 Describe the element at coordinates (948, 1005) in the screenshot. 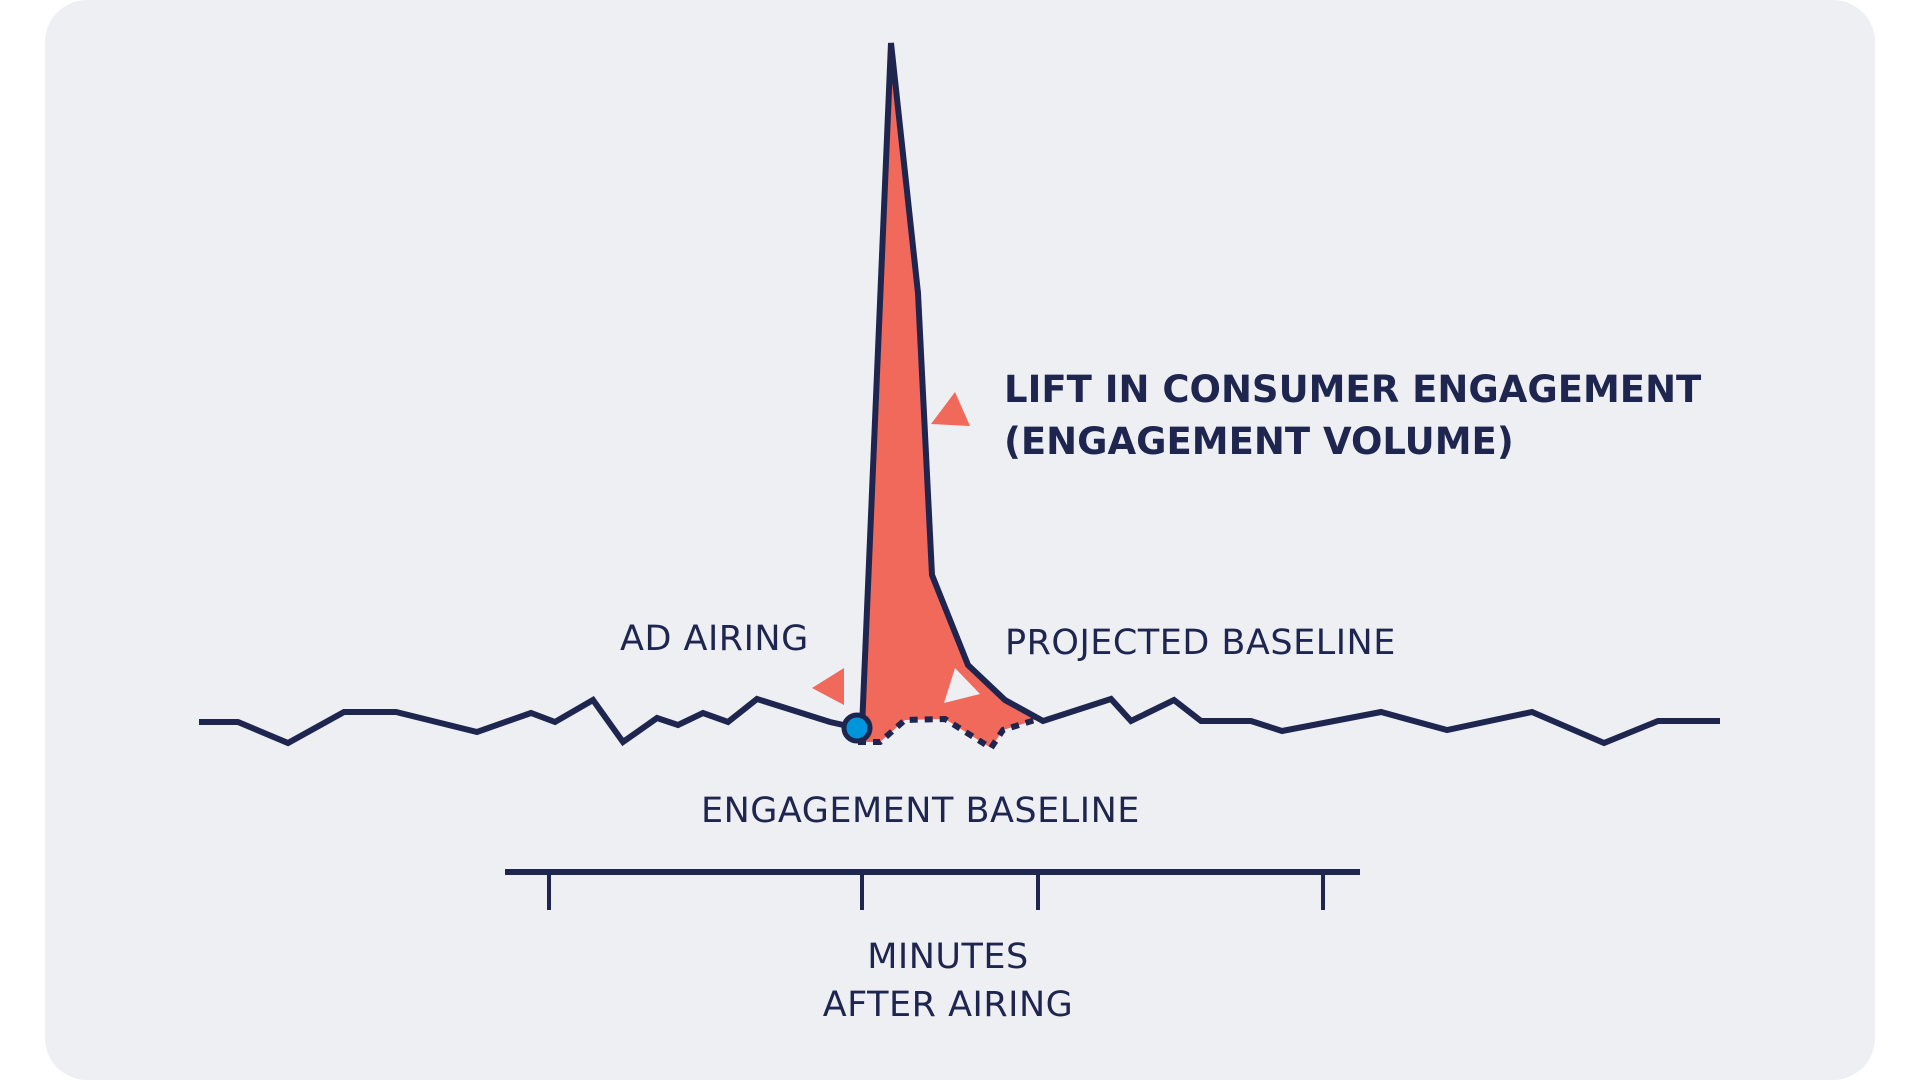

I see `x-axis-label-line2: AFTER AIRING` at that location.